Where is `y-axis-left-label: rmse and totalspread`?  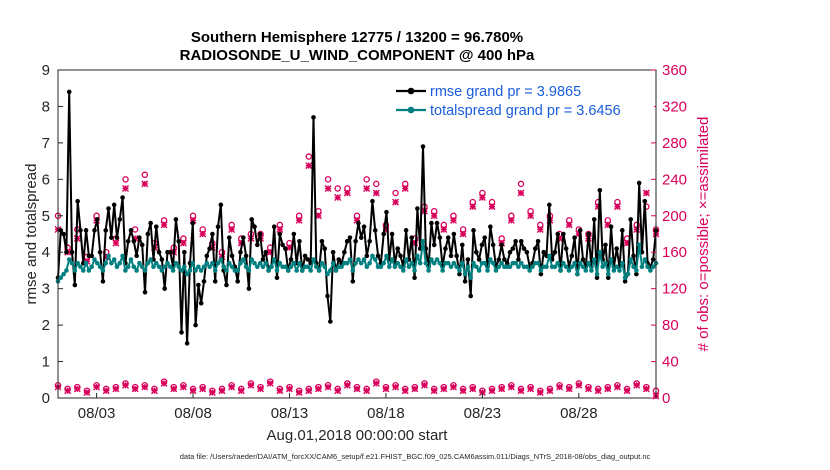 y-axis-left-label: rmse and totalspread is located at coordinates (31, 234).